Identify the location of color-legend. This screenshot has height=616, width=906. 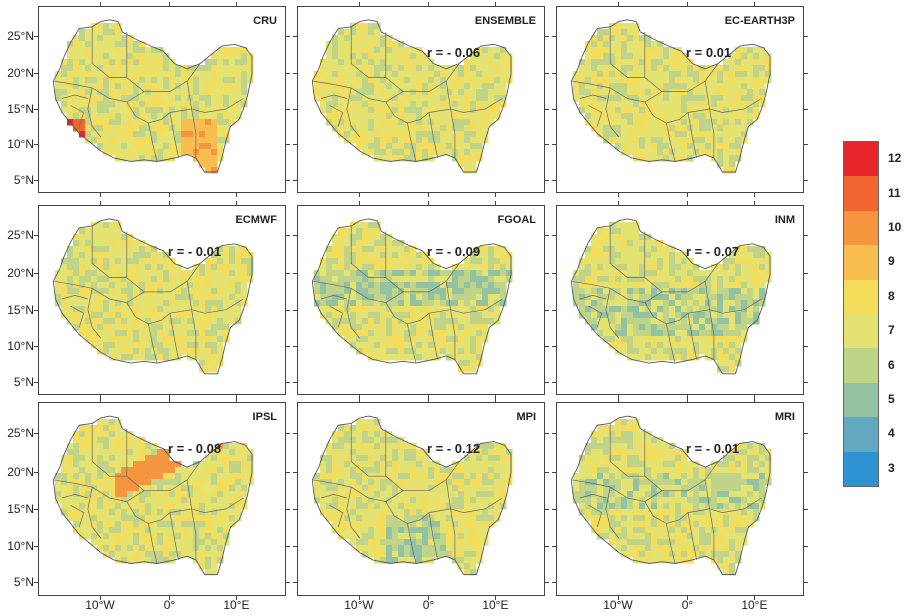
(861, 314).